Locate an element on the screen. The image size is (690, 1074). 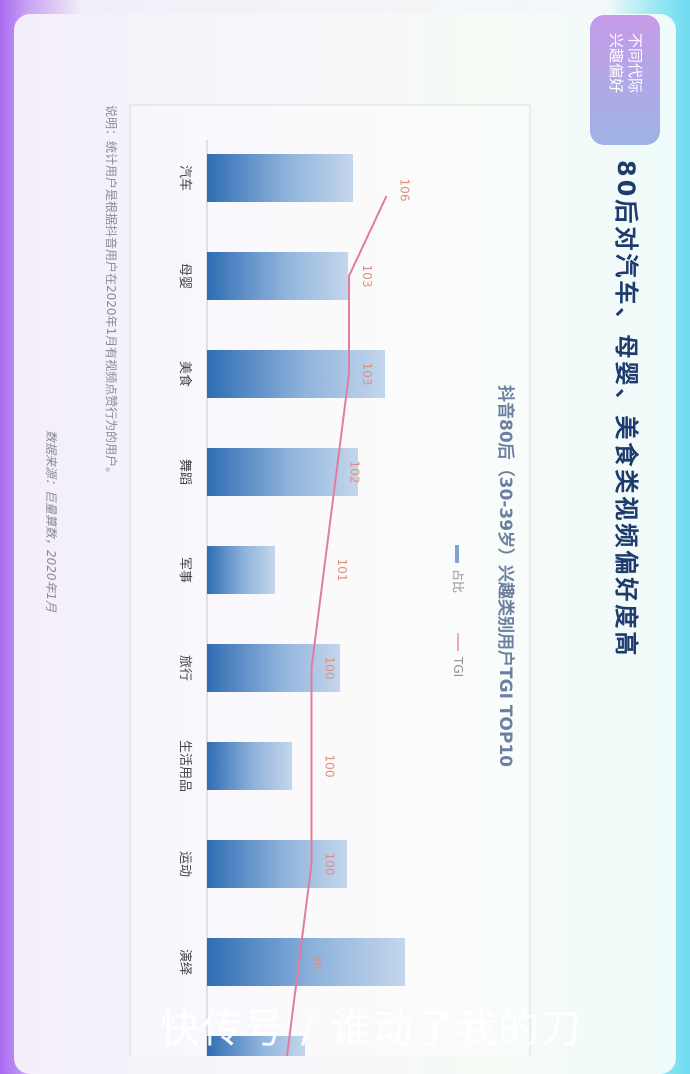
category-label: 美食 is located at coordinates (185, 374).